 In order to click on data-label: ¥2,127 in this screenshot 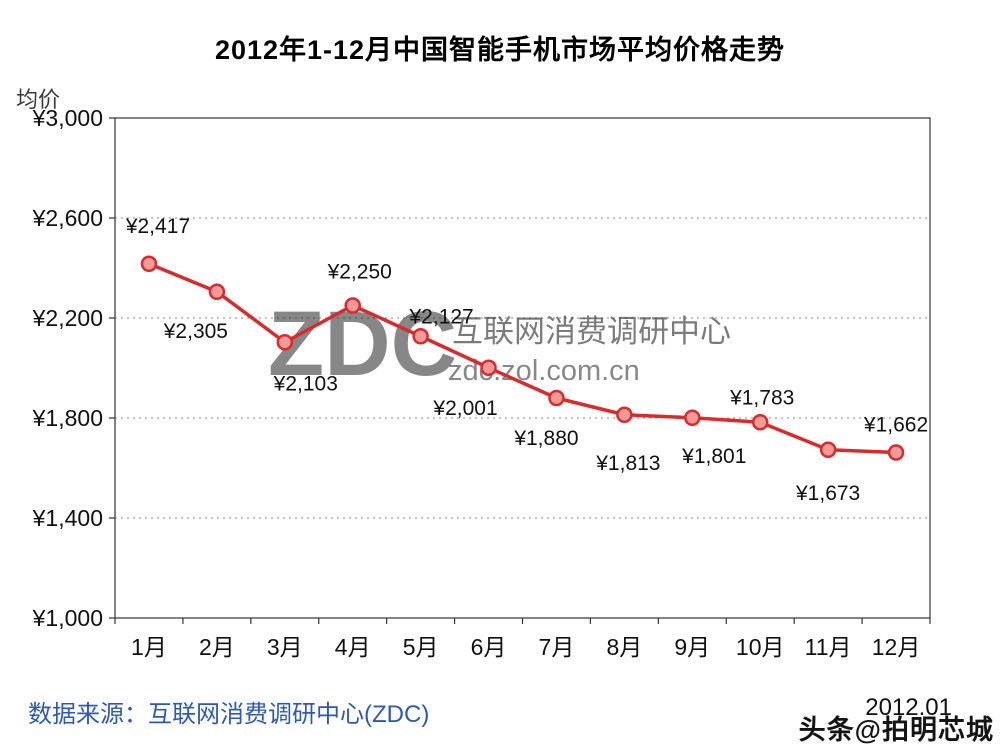, I will do `click(441, 316)`.